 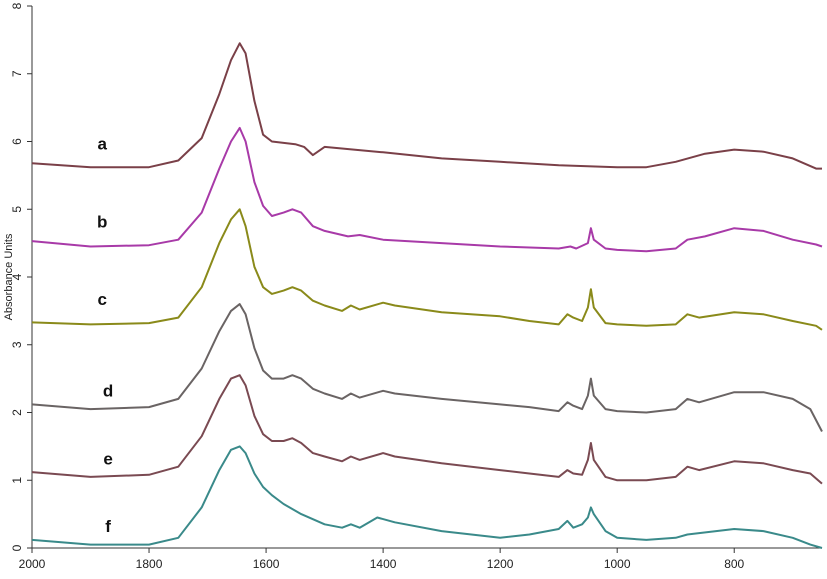 What do you see at coordinates (102, 221) in the screenshot?
I see `series-label-b: b` at bounding box center [102, 221].